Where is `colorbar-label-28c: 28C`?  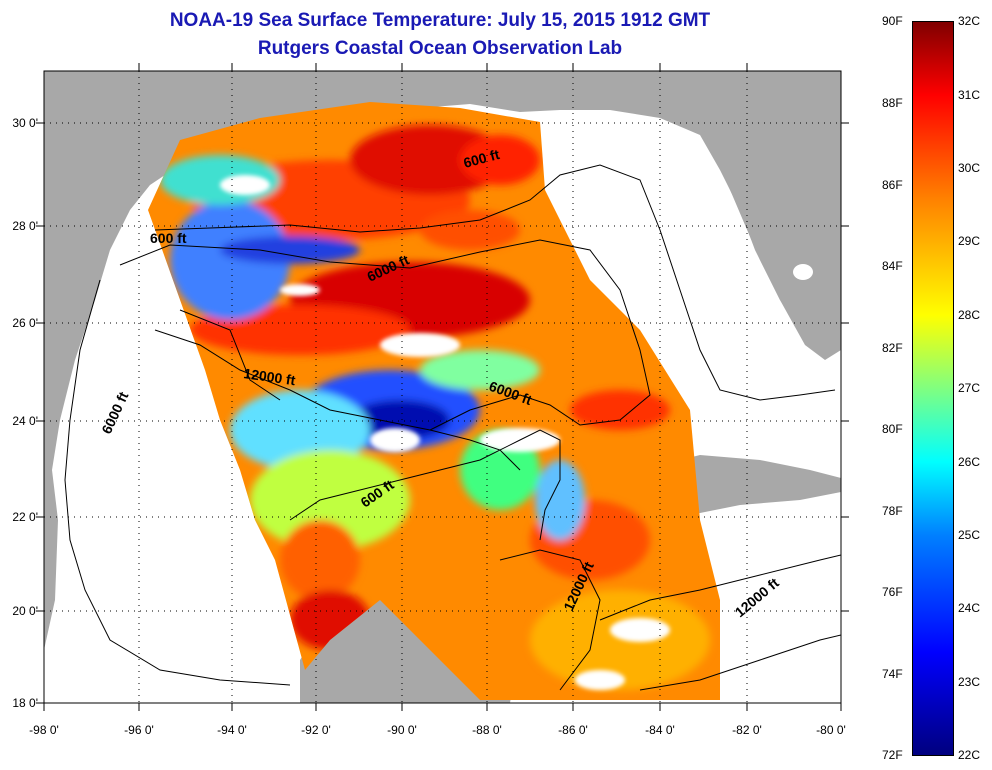 colorbar-label-28c: 28C is located at coordinates (969, 315).